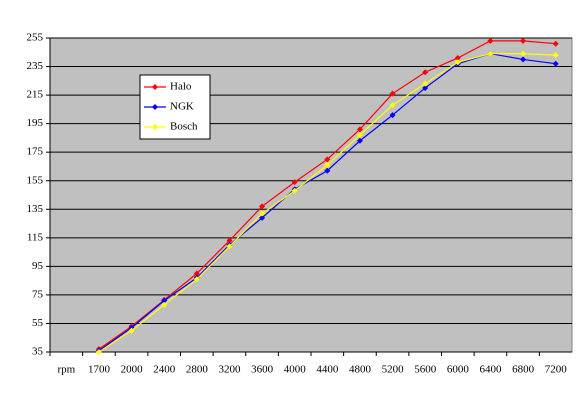 The height and width of the screenshot is (404, 579). What do you see at coordinates (35, 123) in the screenshot?
I see `y-tick-label: 195` at bounding box center [35, 123].